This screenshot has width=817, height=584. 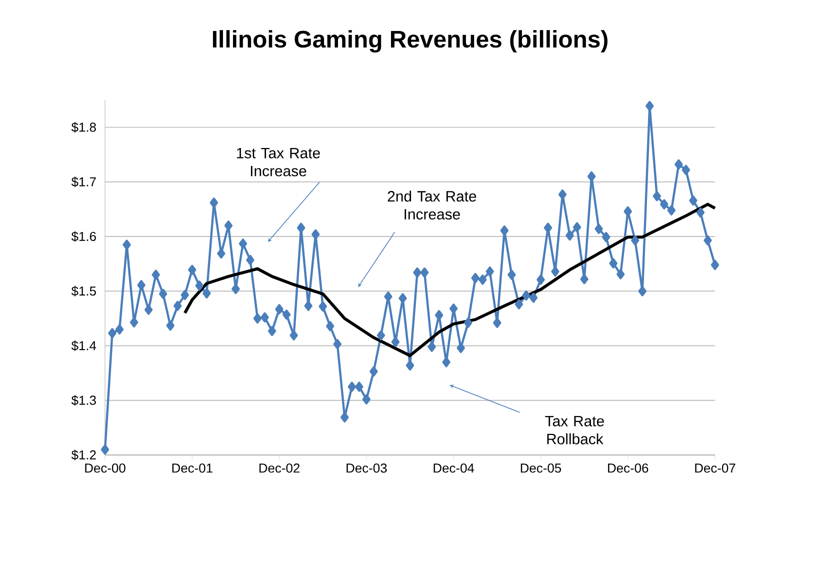 I want to click on y-tick-label: $1.6, so click(x=83, y=236).